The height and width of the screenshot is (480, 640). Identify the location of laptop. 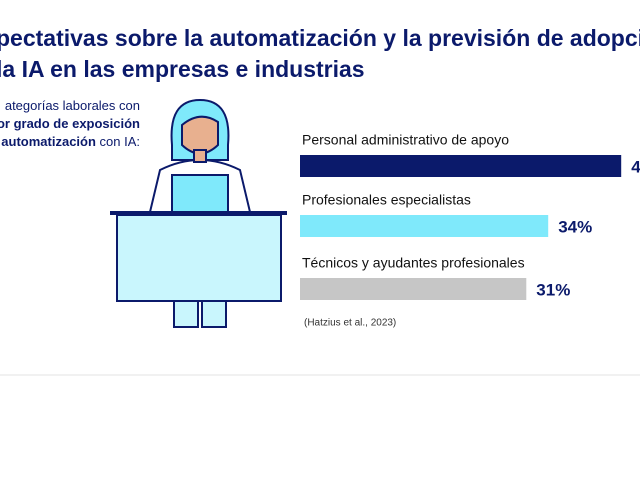
(200, 193).